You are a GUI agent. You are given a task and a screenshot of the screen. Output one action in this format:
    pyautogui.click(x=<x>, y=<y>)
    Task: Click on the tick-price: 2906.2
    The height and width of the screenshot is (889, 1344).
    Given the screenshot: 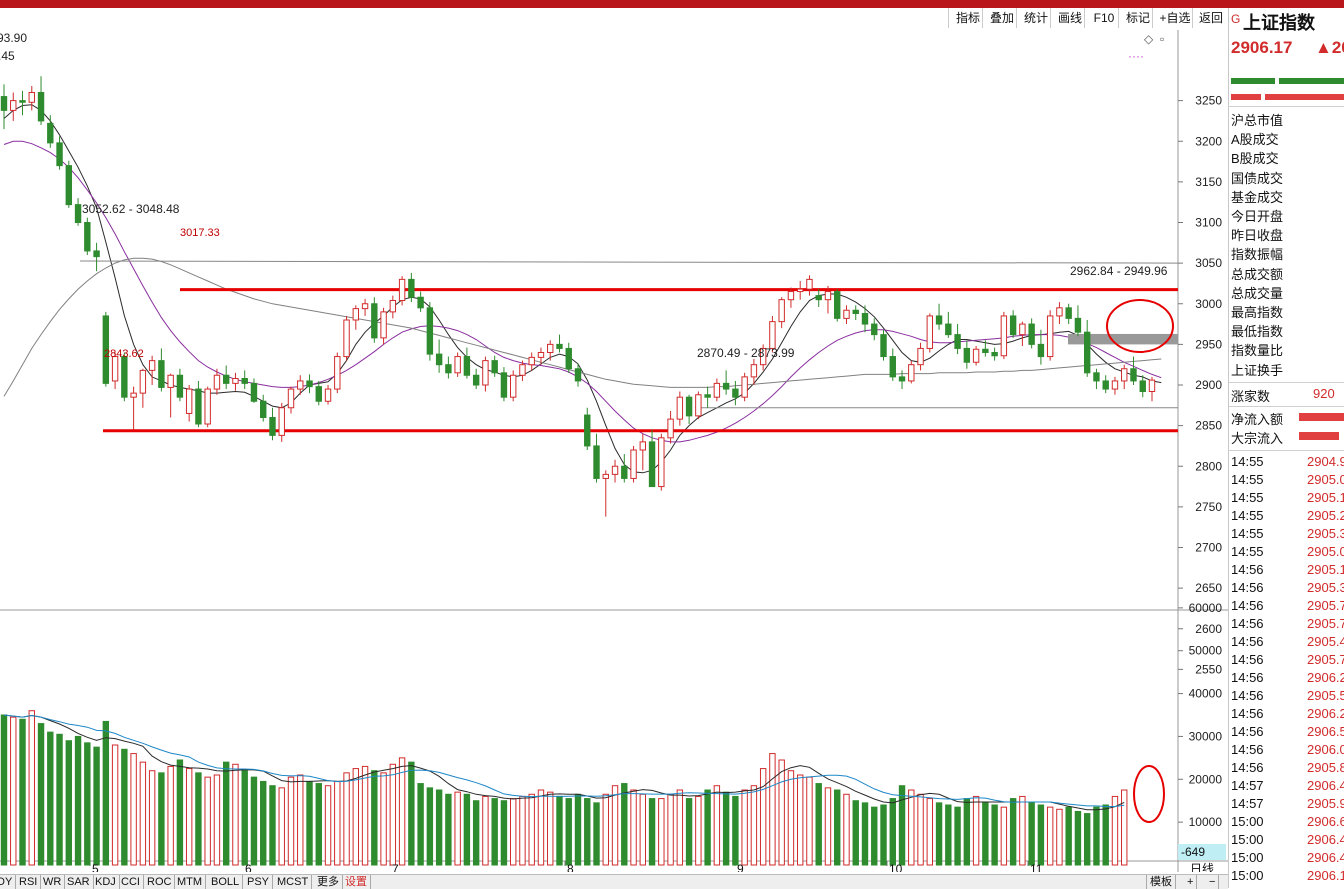 What is the action you would take?
    pyautogui.click(x=1325, y=713)
    